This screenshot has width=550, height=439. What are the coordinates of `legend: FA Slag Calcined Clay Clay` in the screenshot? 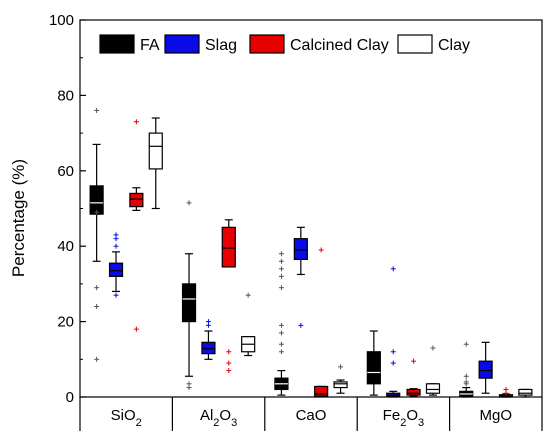 It's located at (284, 44).